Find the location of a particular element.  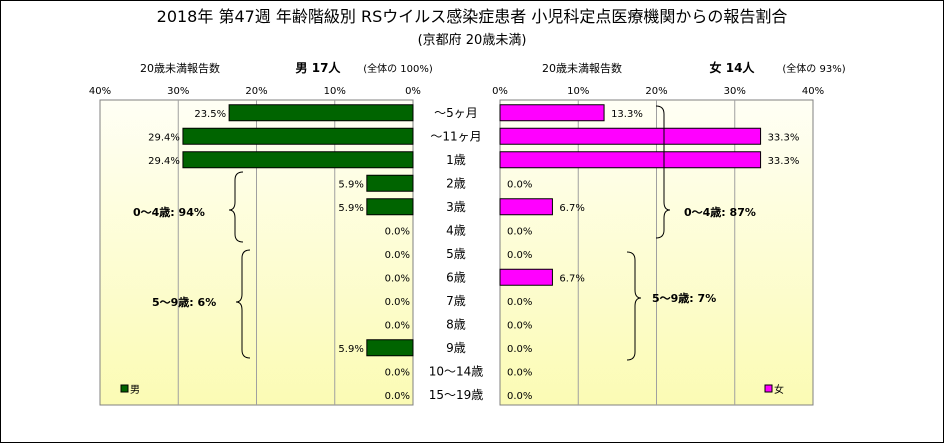

category-label: 10〜14歳 is located at coordinates (456, 371).